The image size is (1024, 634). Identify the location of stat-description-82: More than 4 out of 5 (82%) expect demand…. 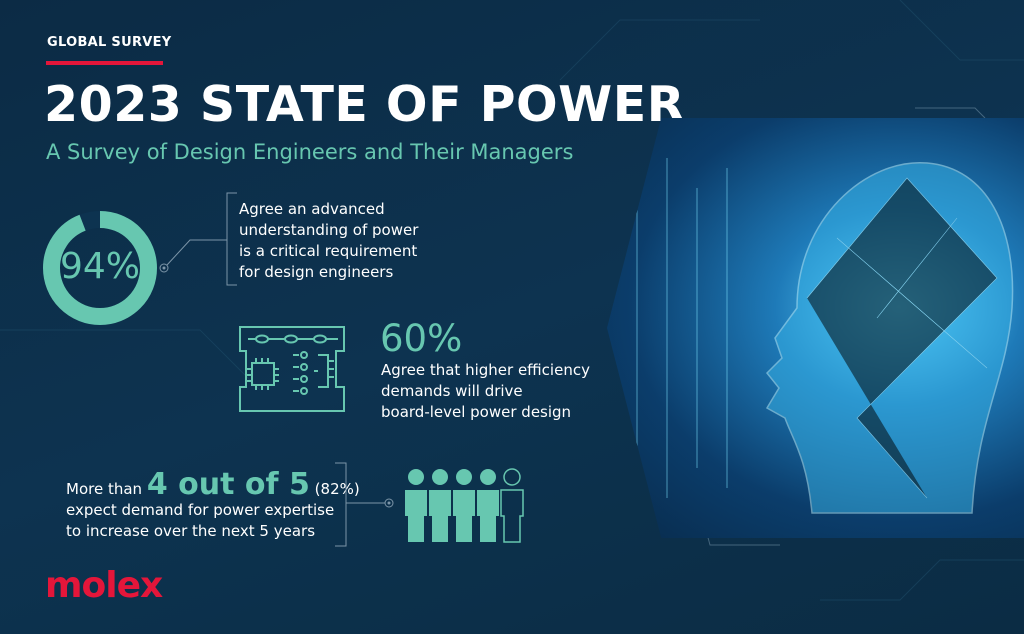
(213, 506).